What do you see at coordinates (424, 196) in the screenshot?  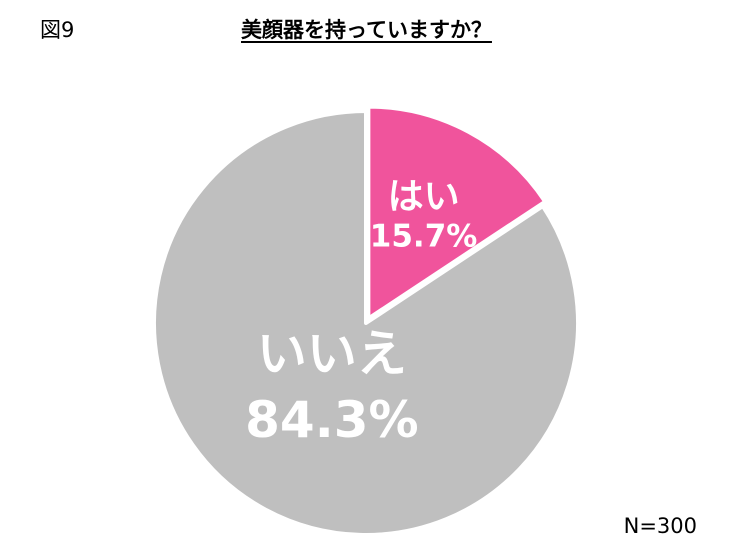 I see `slice-label: はい` at bounding box center [424, 196].